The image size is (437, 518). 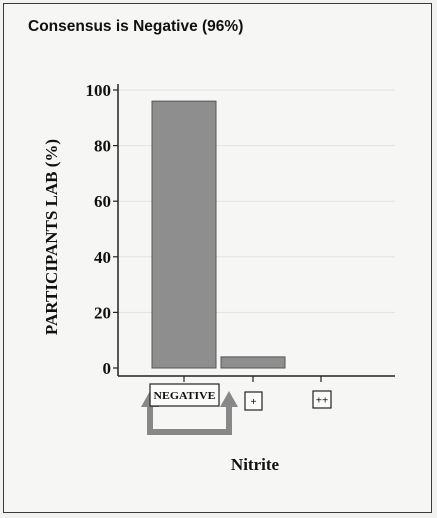 What do you see at coordinates (240, 397) in the screenshot?
I see `category-labels: NEGATIVE + ++` at bounding box center [240, 397].